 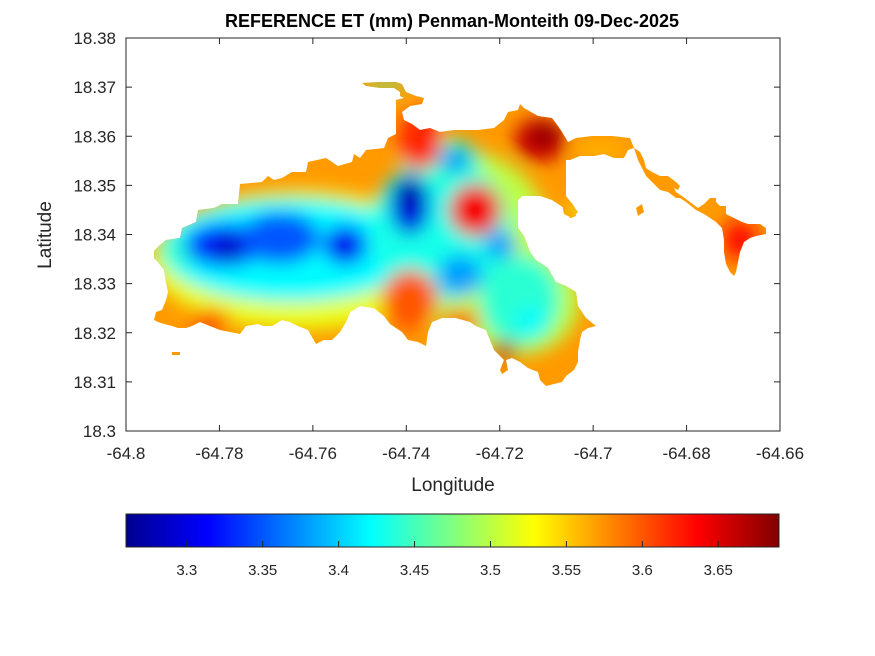 What do you see at coordinates (99, 431) in the screenshot?
I see `y-tick-label: 18.3` at bounding box center [99, 431].